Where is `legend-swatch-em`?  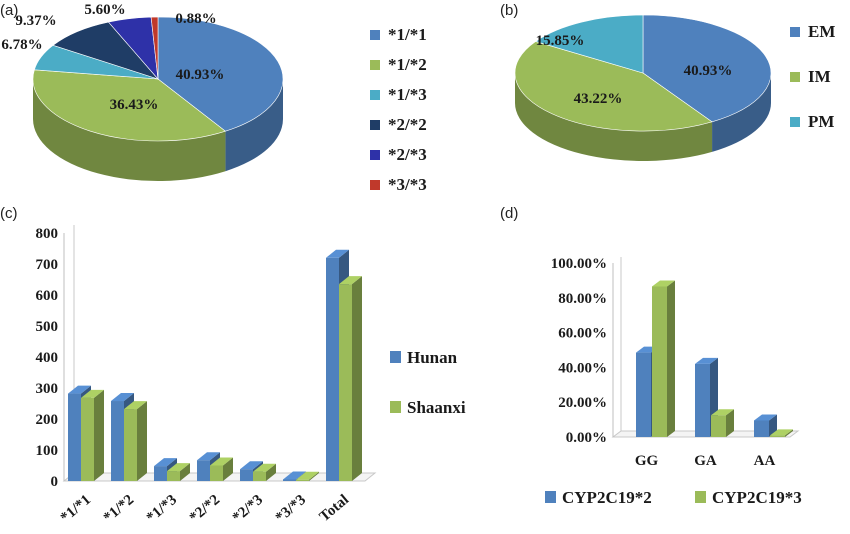 legend-swatch-em is located at coordinates (795, 32).